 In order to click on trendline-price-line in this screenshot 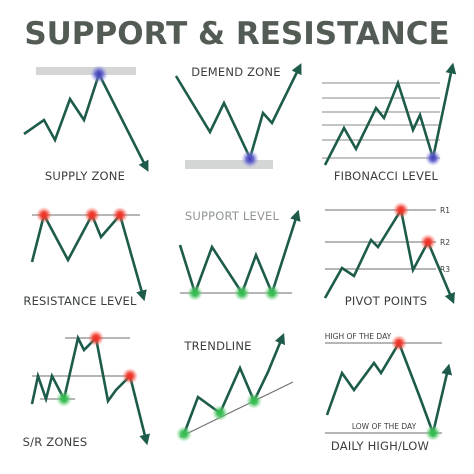, I will do `click(233, 383)`.